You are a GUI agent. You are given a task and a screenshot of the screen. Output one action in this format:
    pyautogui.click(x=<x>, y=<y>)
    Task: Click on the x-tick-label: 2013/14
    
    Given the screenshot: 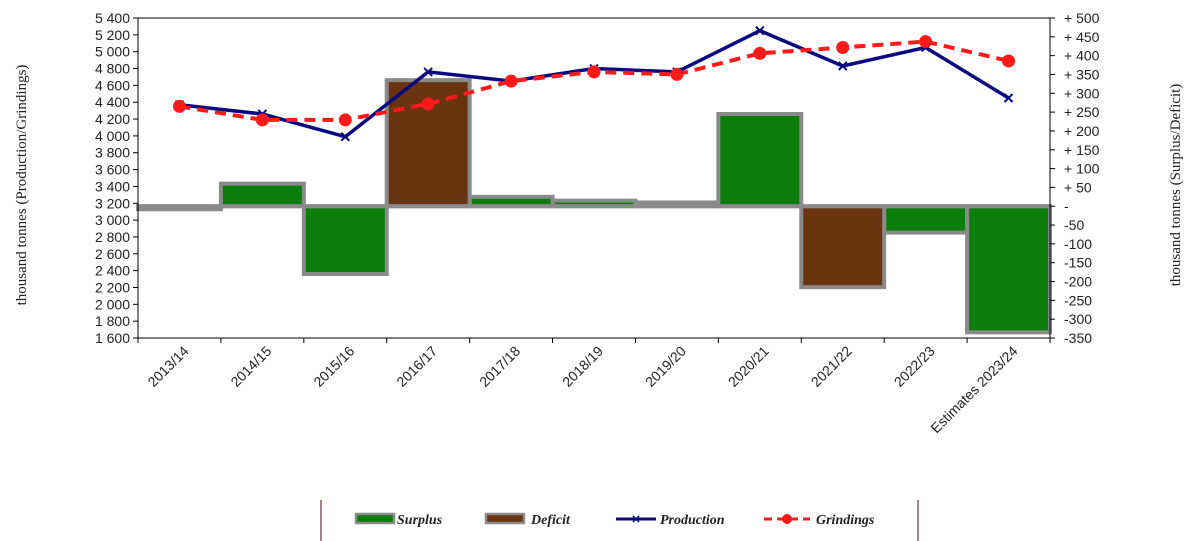 What is the action you would take?
    pyautogui.click(x=167, y=366)
    